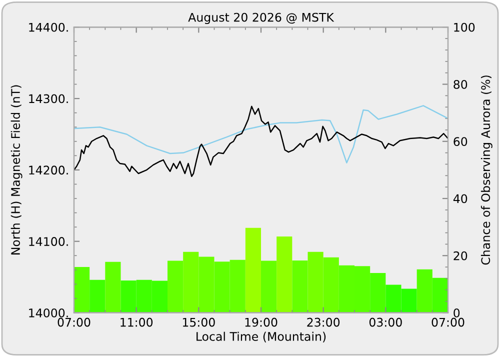 The image size is (500, 357). What do you see at coordinates (461, 255) in the screenshot?
I see `y2-tick-label: 20` at bounding box center [461, 255].